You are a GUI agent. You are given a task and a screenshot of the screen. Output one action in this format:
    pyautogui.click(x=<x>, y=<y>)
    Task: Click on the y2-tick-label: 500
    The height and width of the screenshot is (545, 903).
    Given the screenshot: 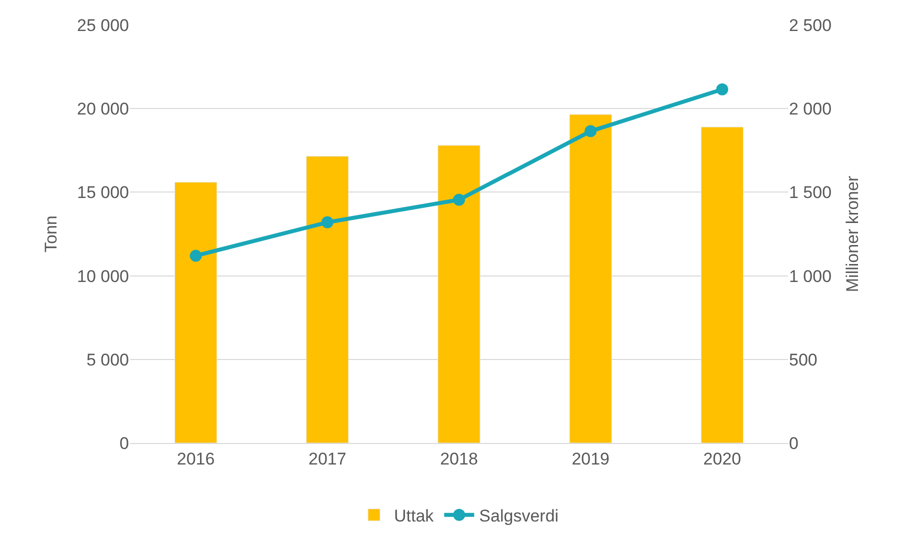 What is the action you would take?
    pyautogui.click(x=803, y=360)
    